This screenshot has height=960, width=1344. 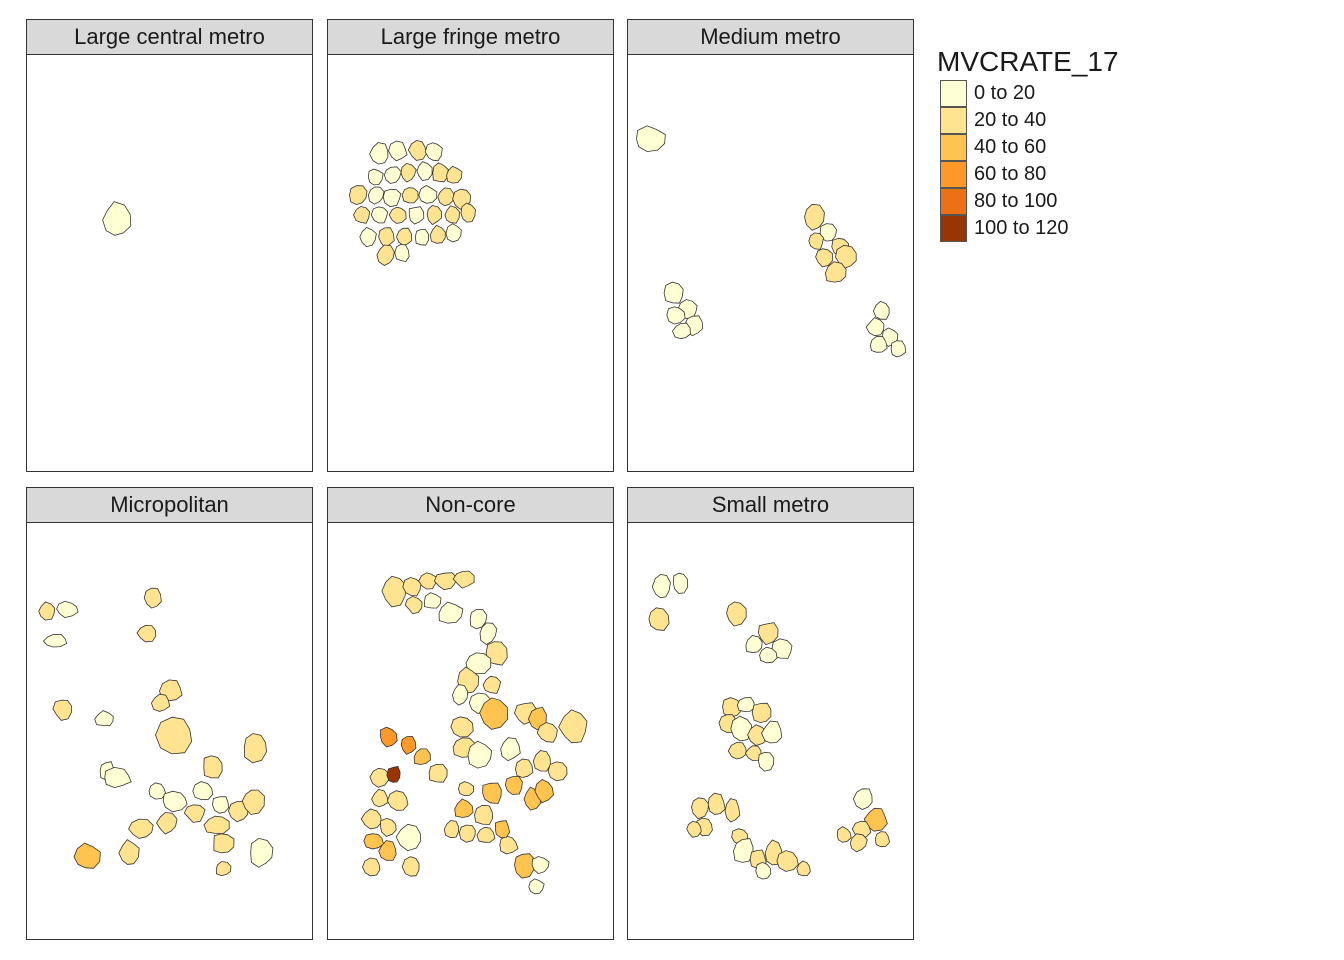 I want to click on legend-label: 100 to 120, so click(x=1021, y=228).